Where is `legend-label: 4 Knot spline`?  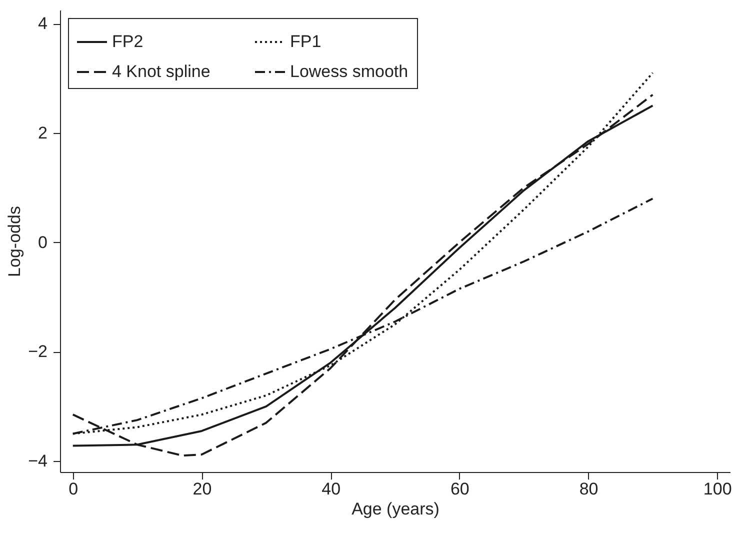
legend-label: 4 Knot spline is located at coordinates (161, 71).